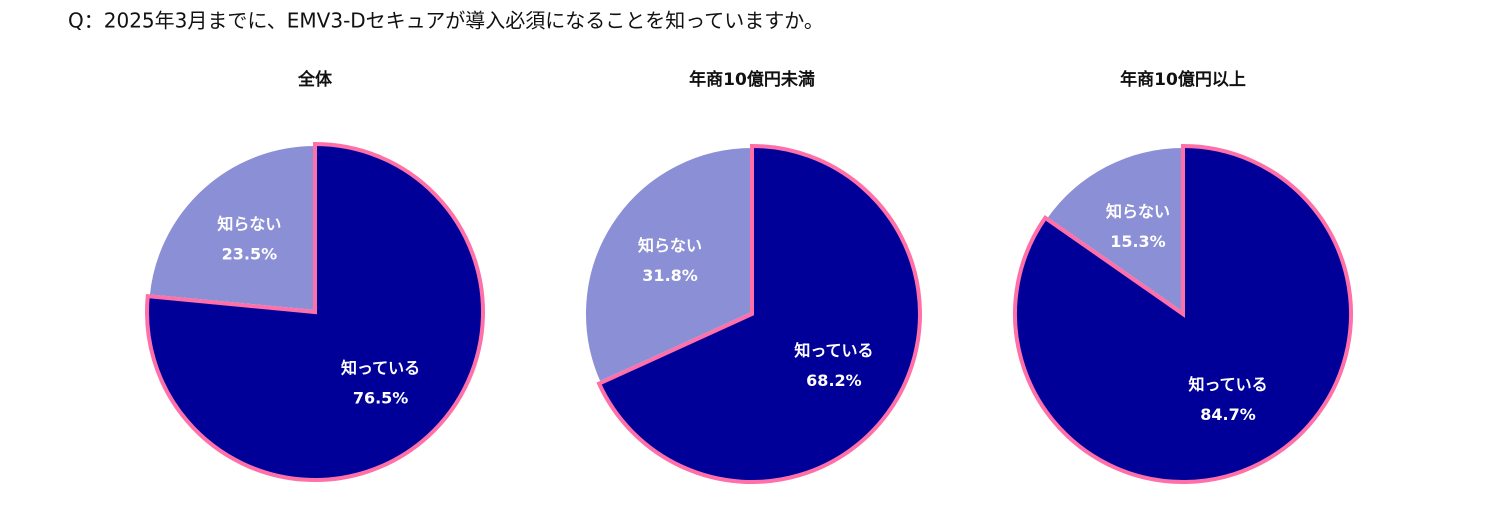 The height and width of the screenshot is (523, 1500). I want to click on pie-title: 全体, so click(315, 79).